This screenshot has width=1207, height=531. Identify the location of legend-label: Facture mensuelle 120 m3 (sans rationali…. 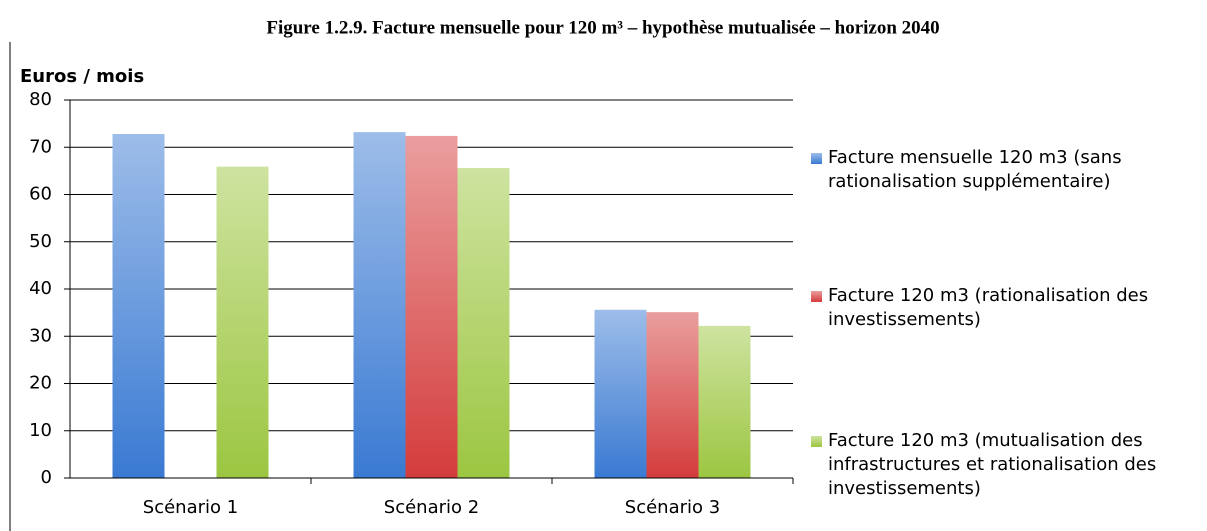
(975, 169).